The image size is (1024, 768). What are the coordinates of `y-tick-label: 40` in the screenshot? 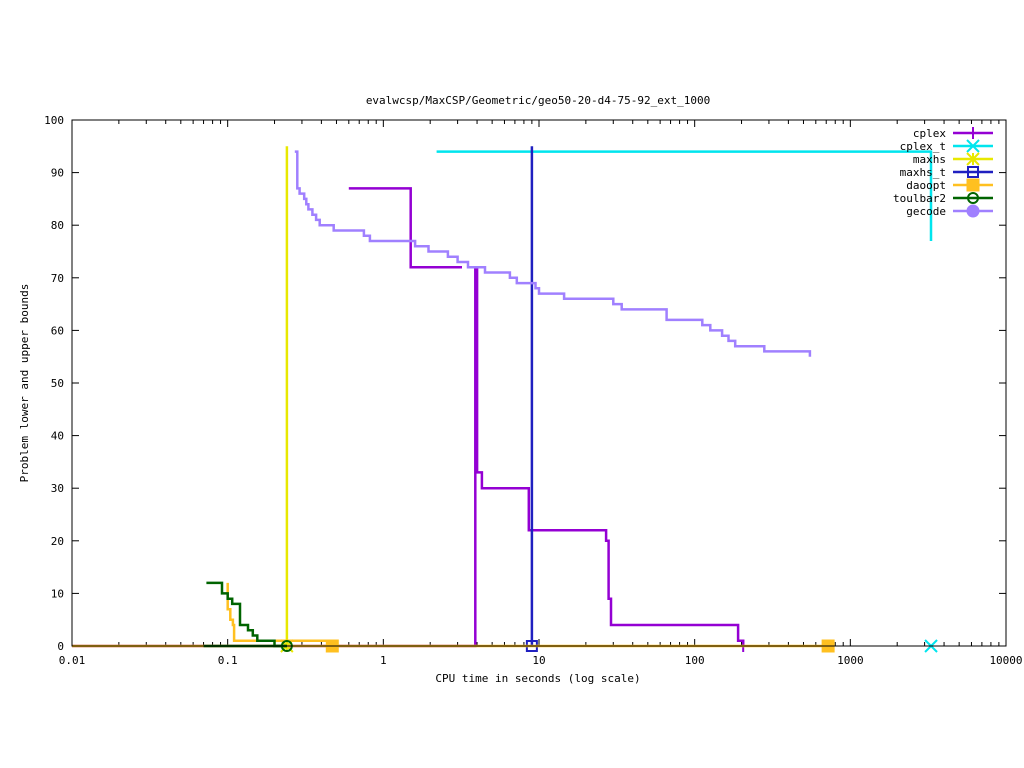 It's located at (57, 436).